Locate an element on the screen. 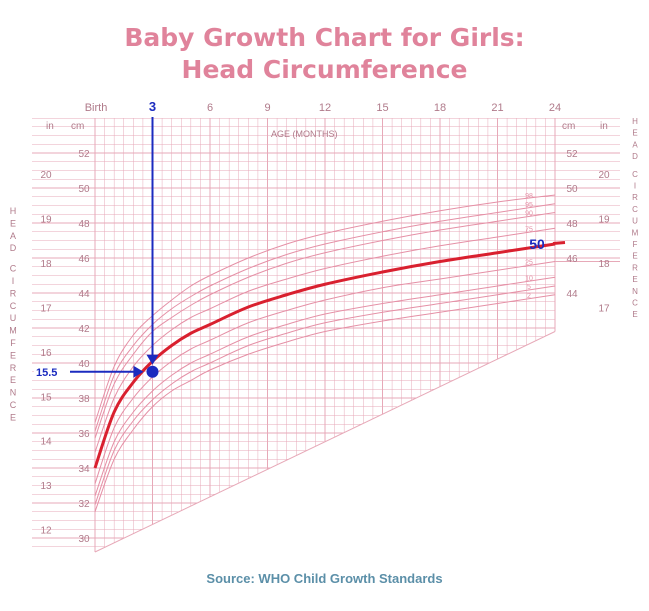 This screenshot has height=611, width=649. x-tick-label: 21 is located at coordinates (497, 108).